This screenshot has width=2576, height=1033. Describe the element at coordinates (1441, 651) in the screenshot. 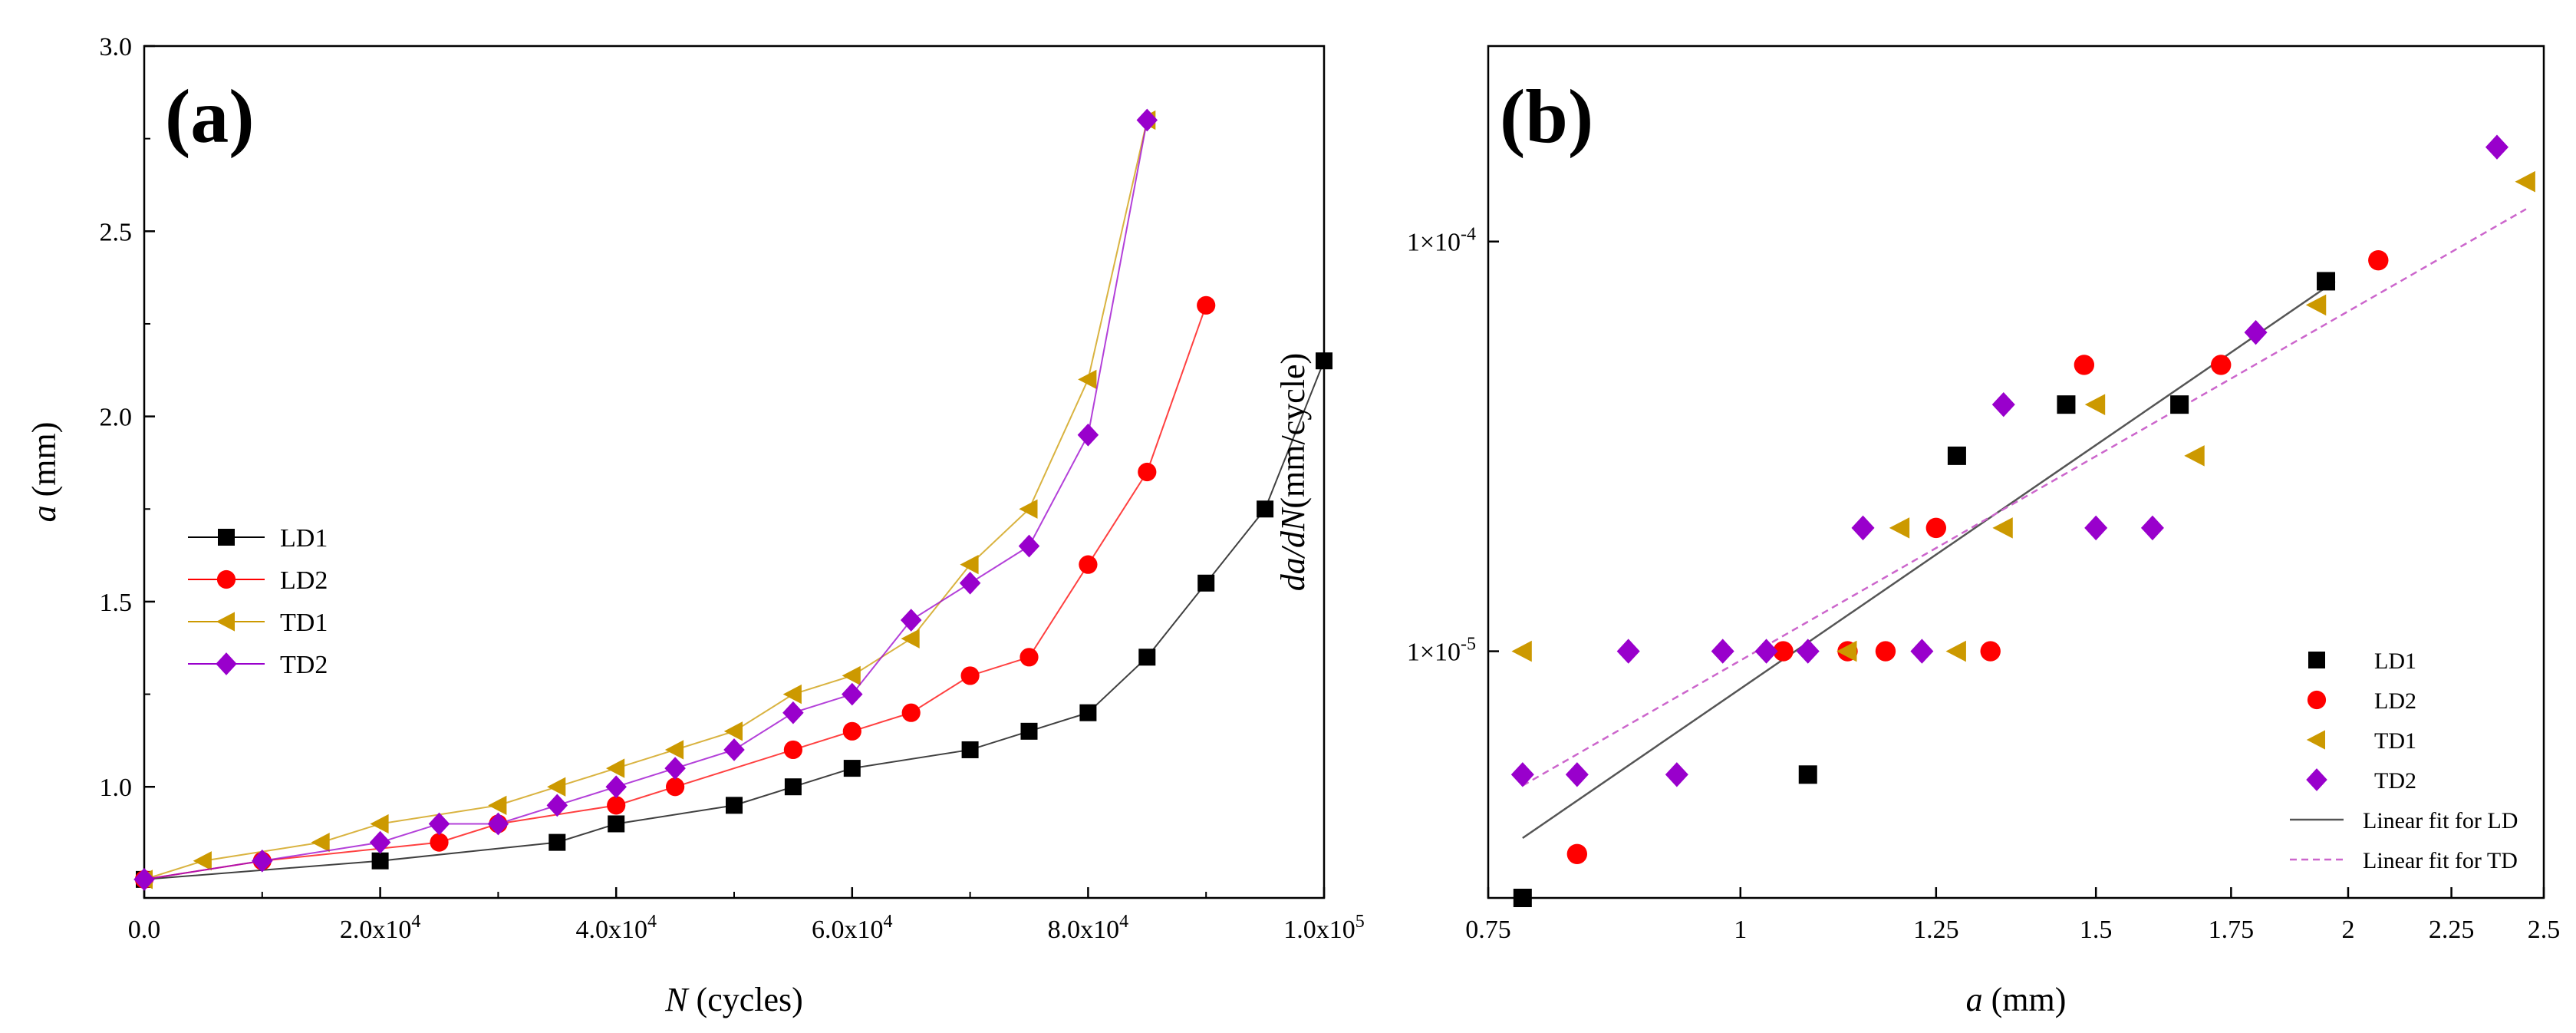

I see `panel-b-y-tick-label: 1×10⁻⁵` at that location.